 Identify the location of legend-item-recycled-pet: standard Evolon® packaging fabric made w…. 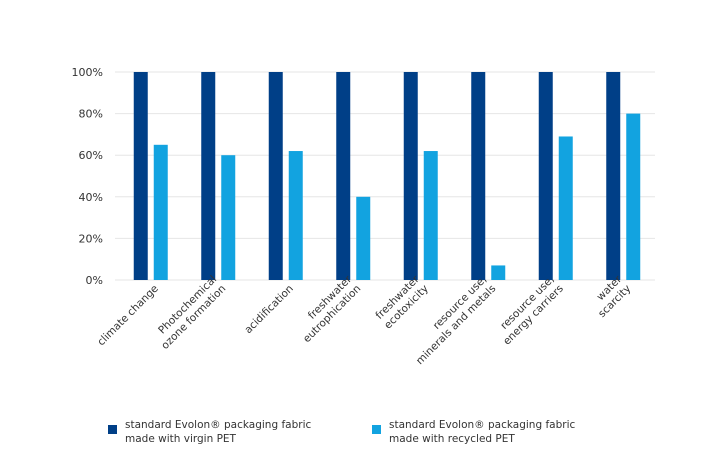
(473, 432).